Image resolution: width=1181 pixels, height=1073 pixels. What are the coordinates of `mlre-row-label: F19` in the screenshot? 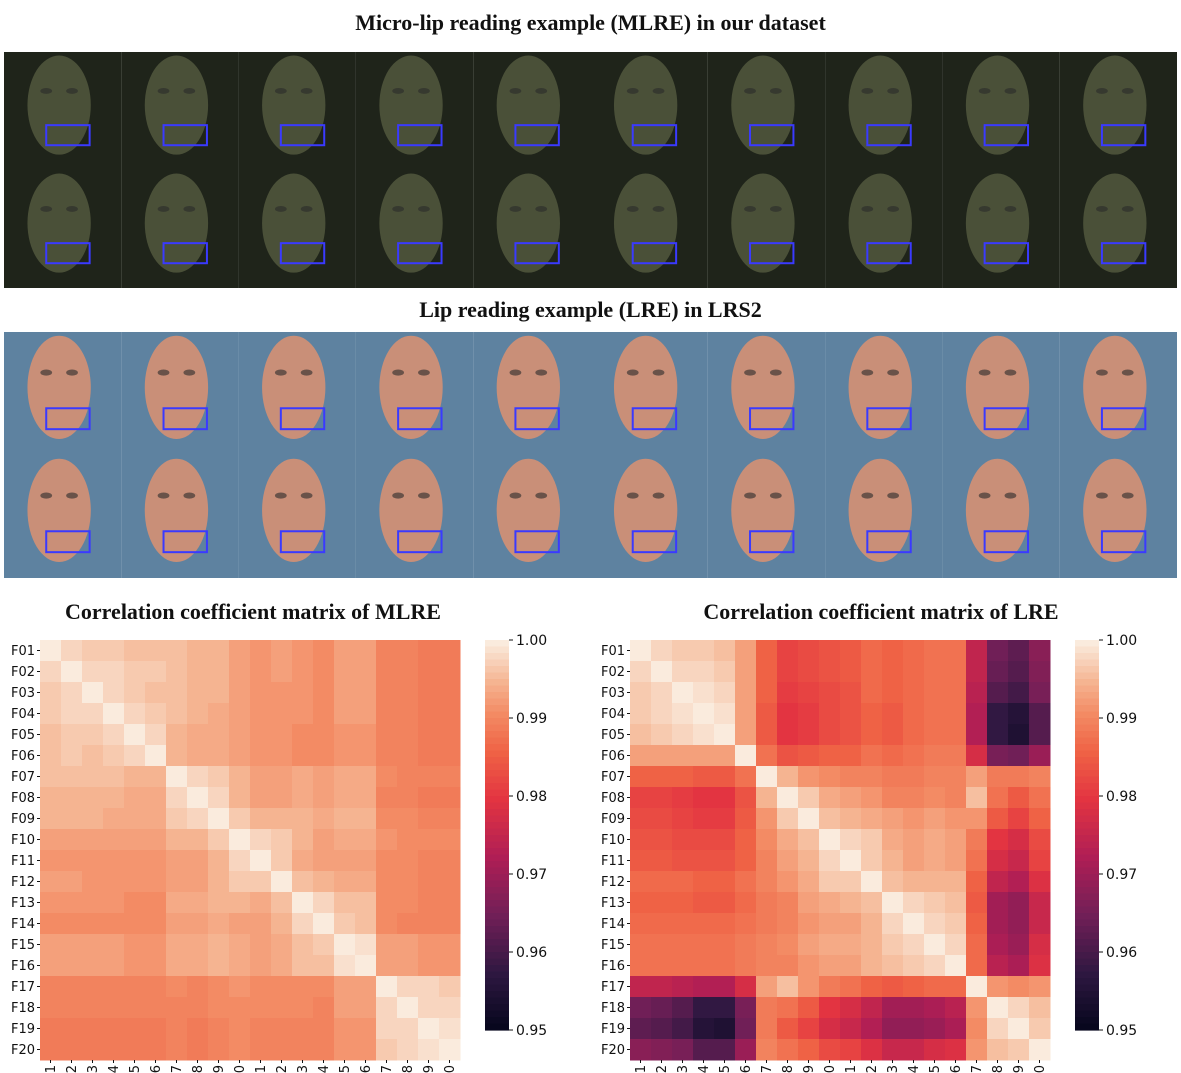 It's located at (23, 1029).